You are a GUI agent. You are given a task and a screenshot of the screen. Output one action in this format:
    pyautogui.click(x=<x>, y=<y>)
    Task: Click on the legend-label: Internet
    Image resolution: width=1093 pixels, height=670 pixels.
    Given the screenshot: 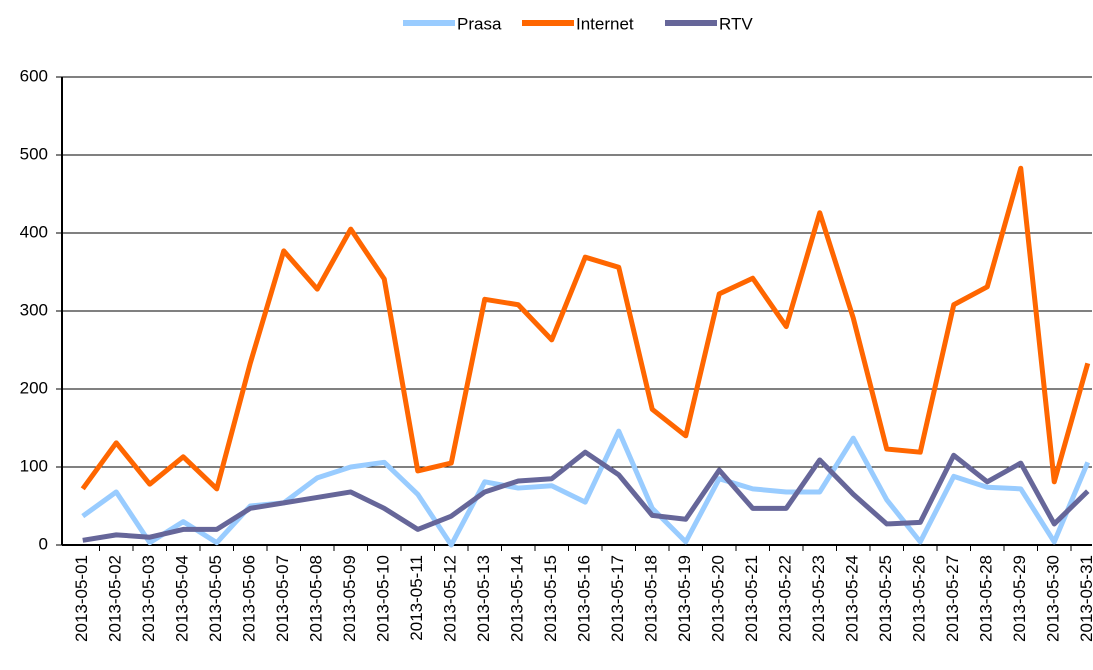 What is the action you would take?
    pyautogui.click(x=605, y=23)
    